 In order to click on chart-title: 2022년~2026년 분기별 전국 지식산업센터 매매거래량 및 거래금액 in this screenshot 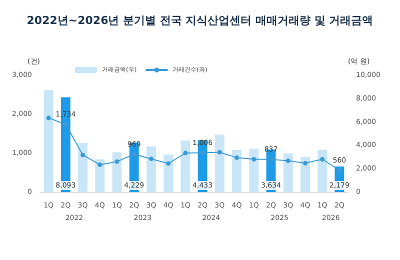, I will do `click(200, 20)`.